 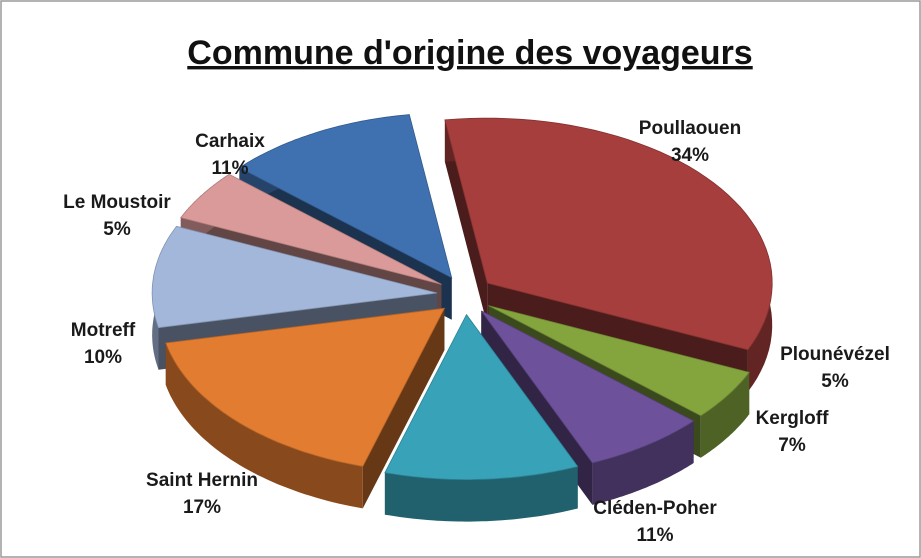 I want to click on slice-label: Kergloff, so click(x=793, y=418).